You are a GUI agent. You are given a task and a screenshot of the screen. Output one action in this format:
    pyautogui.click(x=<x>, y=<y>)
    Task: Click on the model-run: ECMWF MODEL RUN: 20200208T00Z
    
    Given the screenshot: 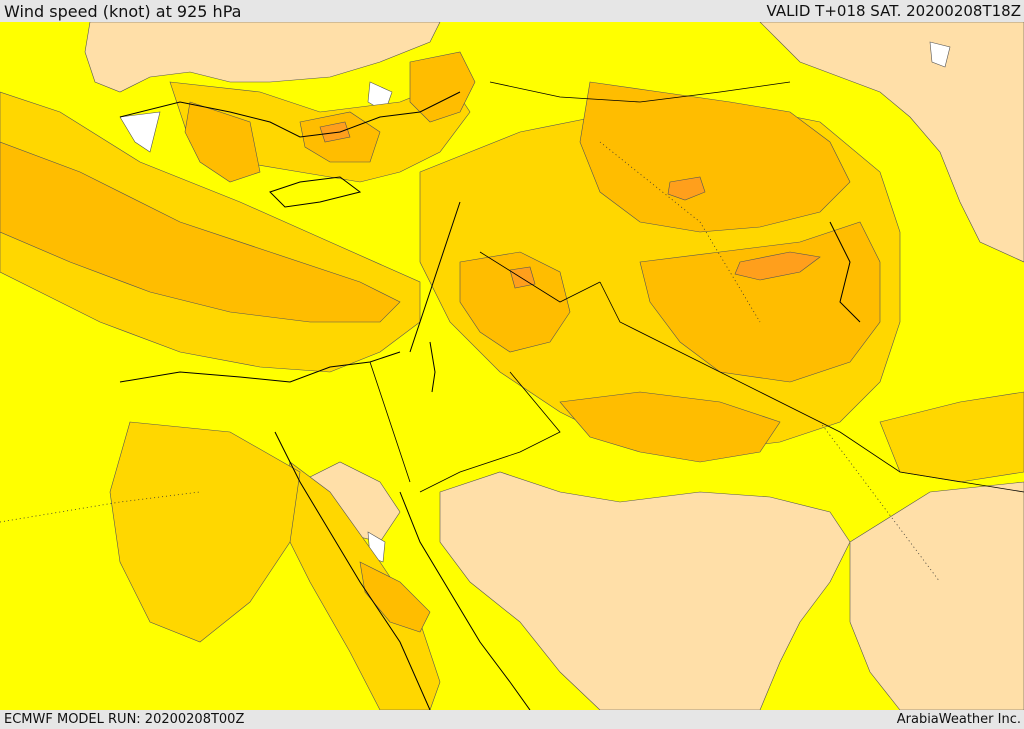 What is the action you would take?
    pyautogui.click(x=124, y=719)
    